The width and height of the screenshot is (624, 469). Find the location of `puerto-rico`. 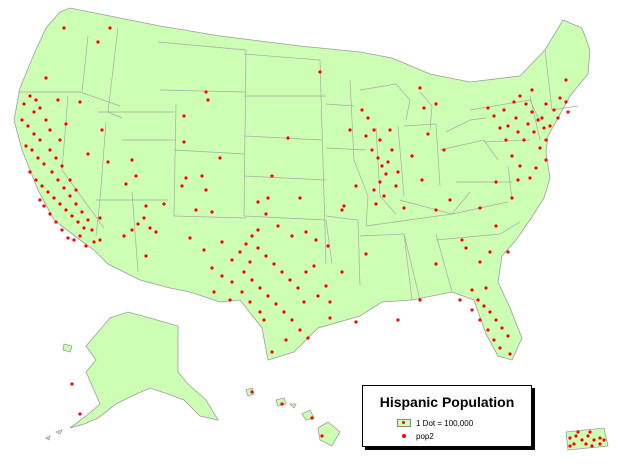

puerto-rico is located at coordinates (587, 439).